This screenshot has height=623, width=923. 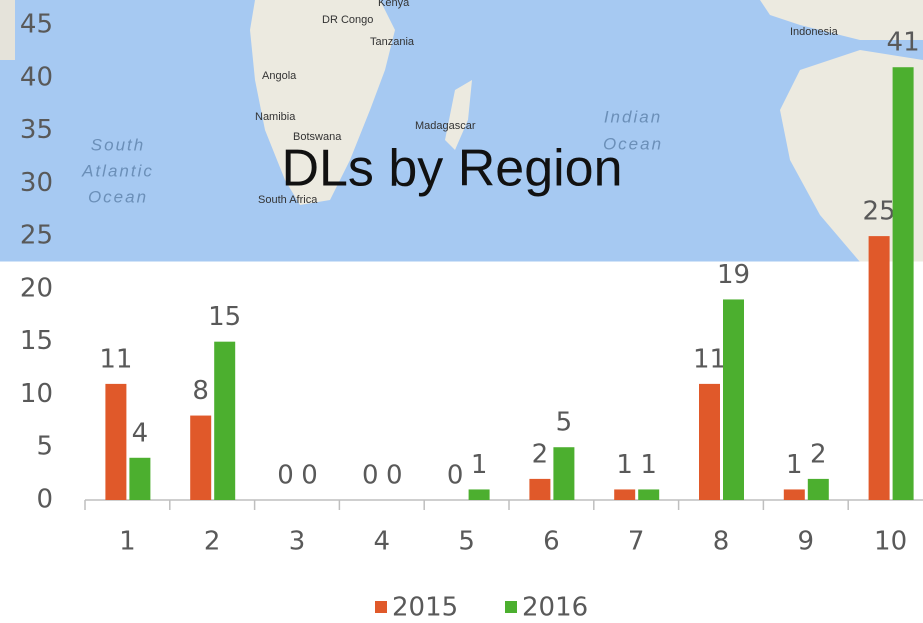 What do you see at coordinates (36, 341) in the screenshot?
I see `y-tick-label: 15` at bounding box center [36, 341].